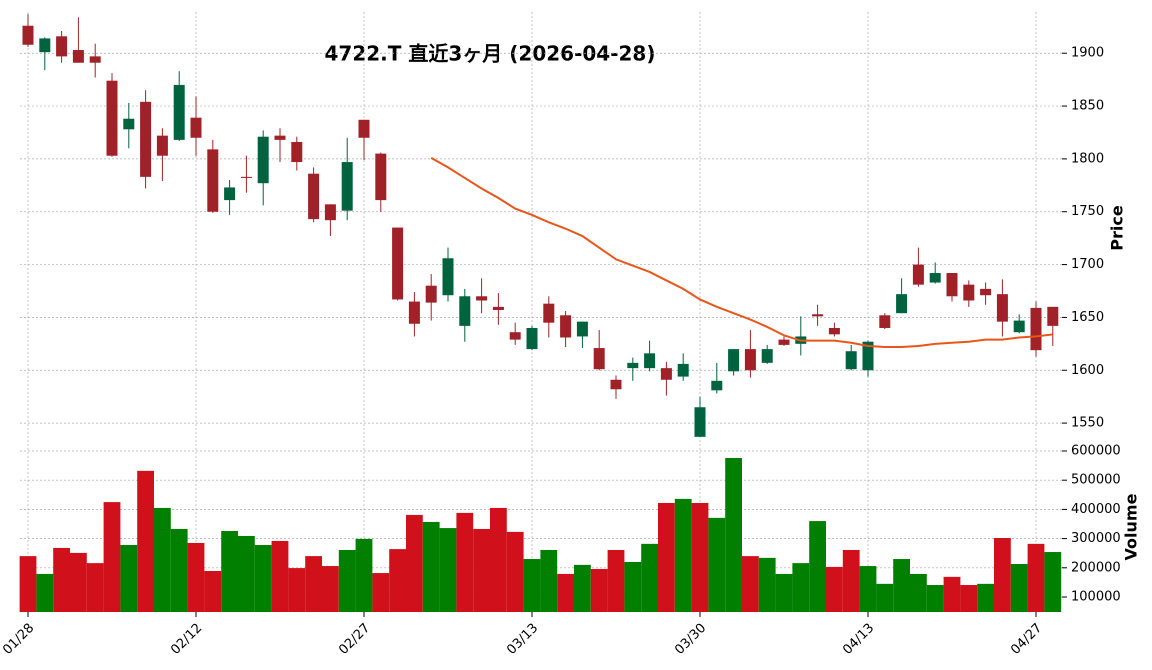 The height and width of the screenshot is (670, 1152). Describe the element at coordinates (1087, 211) in the screenshot. I see `y-tick-label: 1750` at that location.